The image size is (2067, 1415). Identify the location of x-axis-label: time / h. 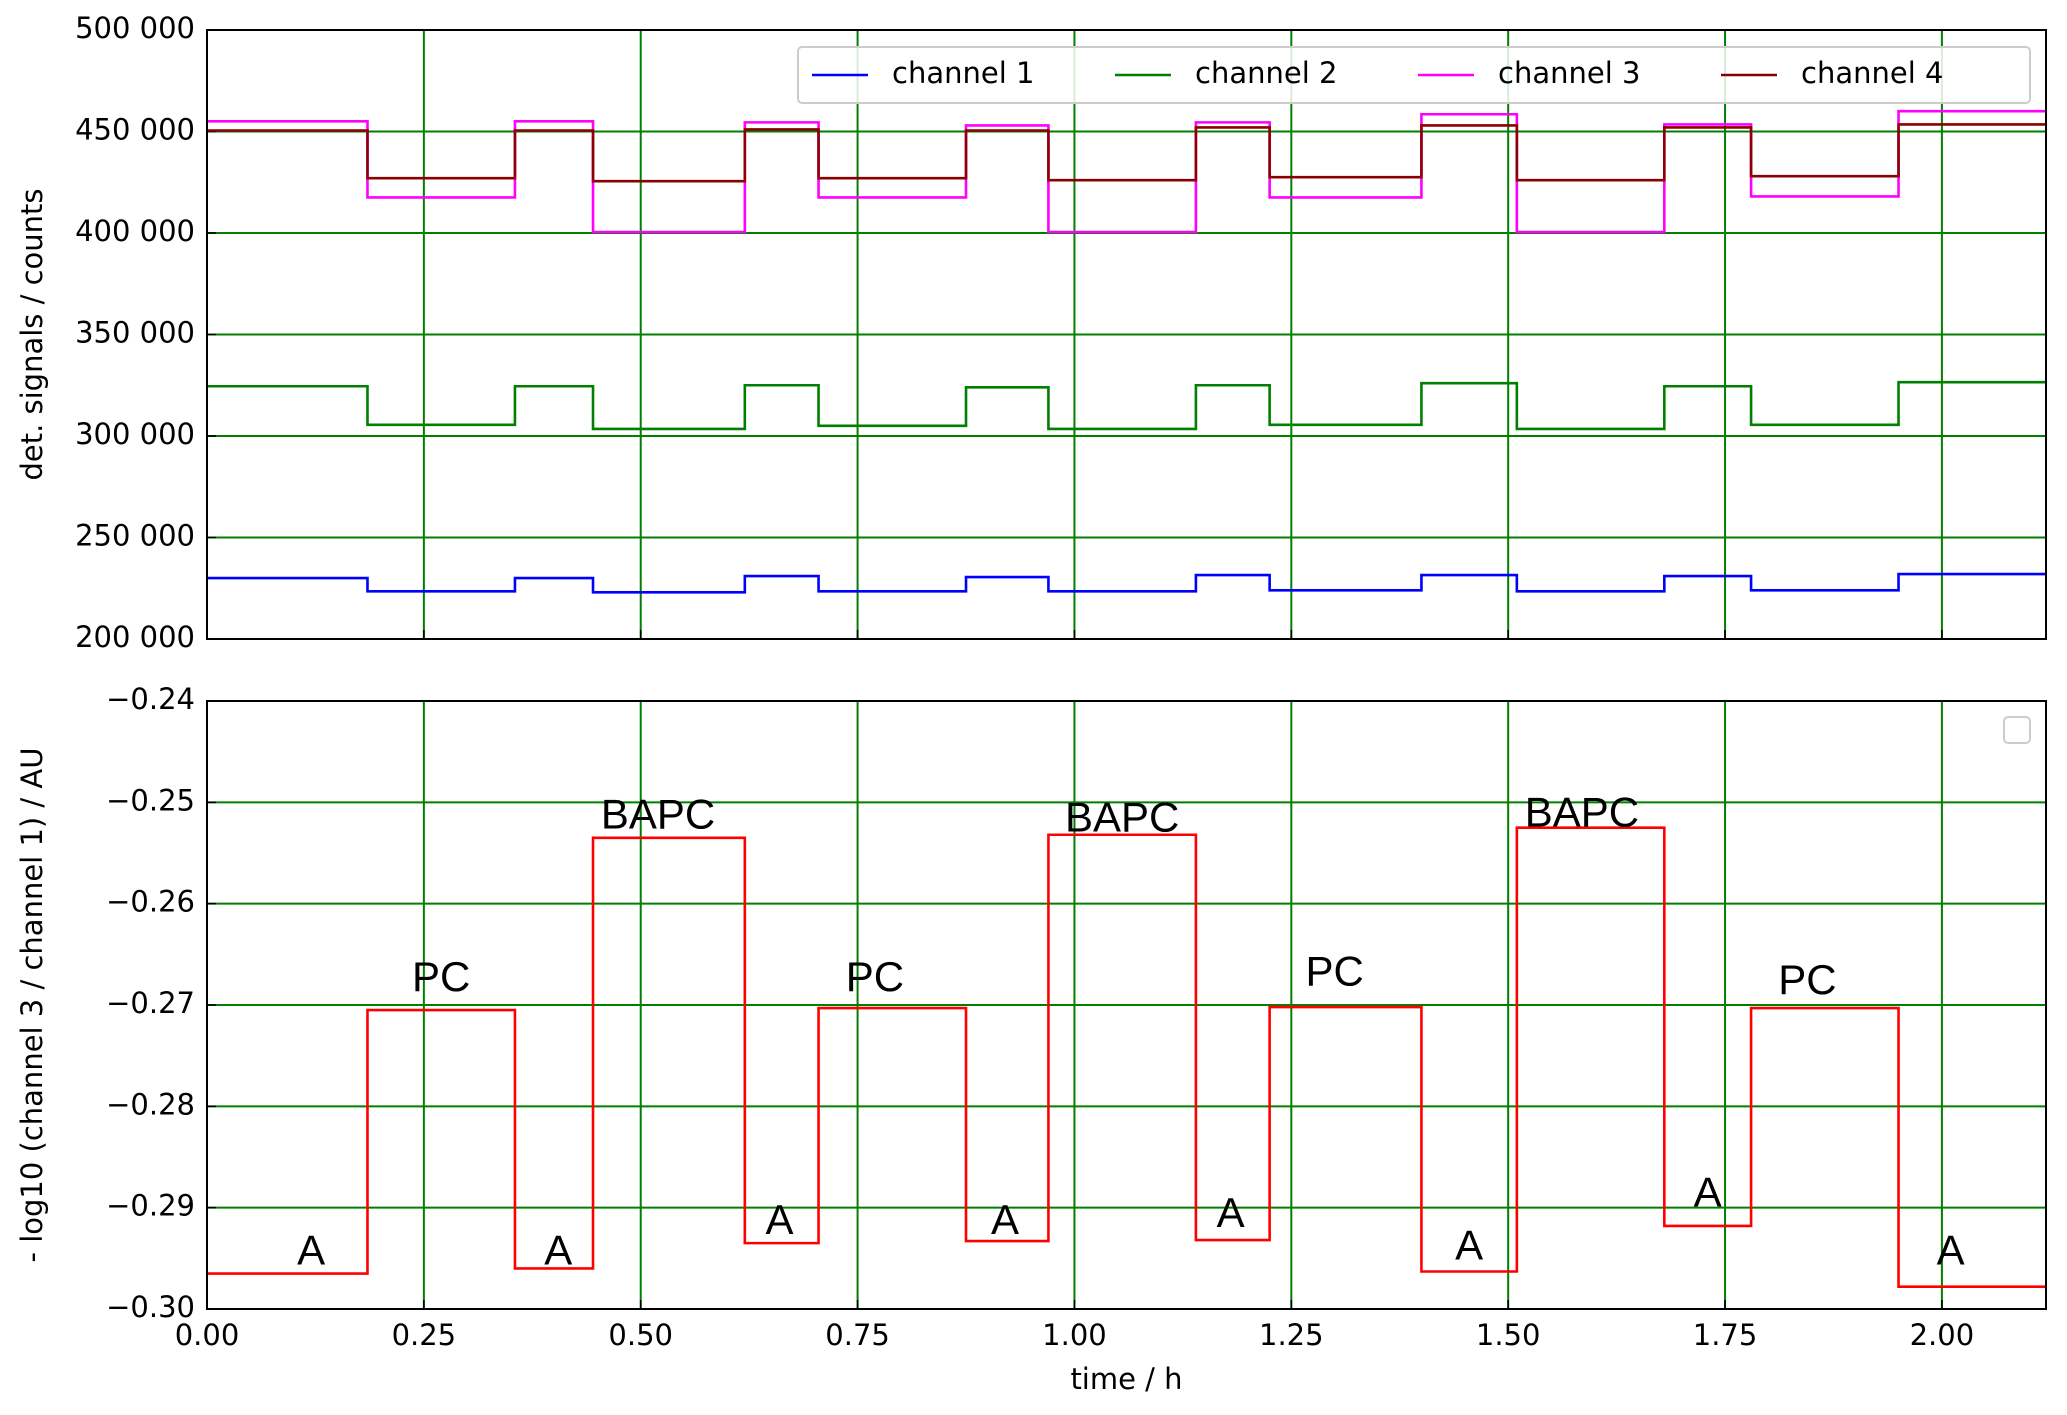
(1126, 1379).